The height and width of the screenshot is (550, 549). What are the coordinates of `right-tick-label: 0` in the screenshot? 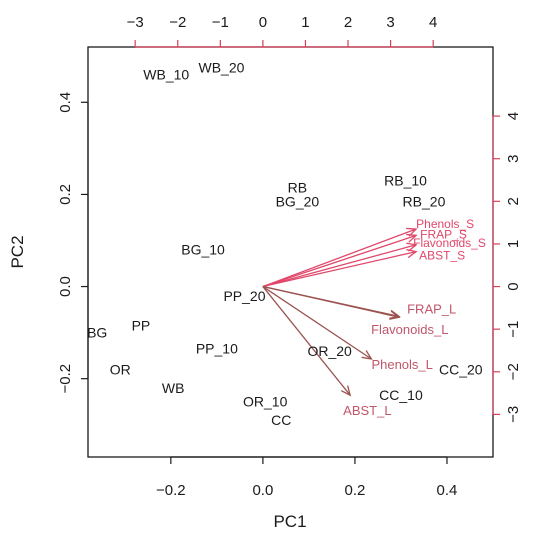 It's located at (513, 286).